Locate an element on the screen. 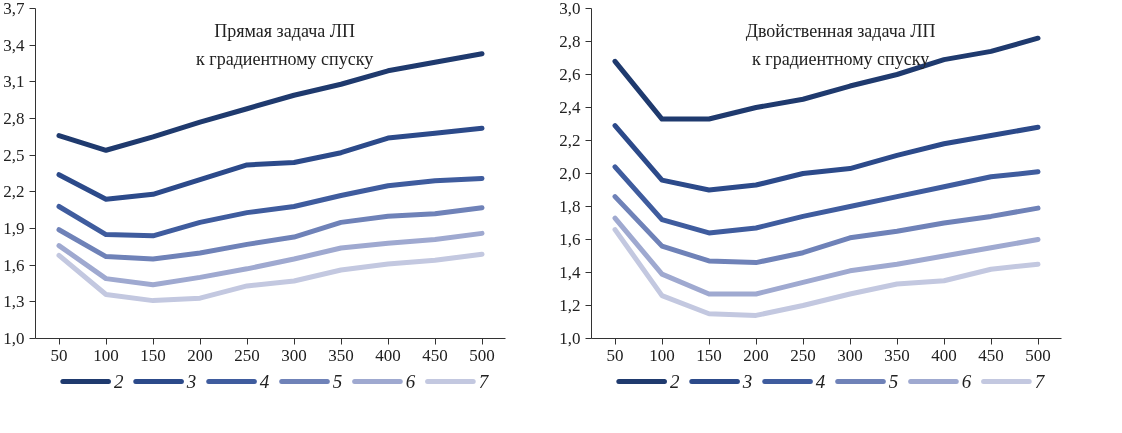  y-tick-label: 1,2 is located at coordinates (570, 305).